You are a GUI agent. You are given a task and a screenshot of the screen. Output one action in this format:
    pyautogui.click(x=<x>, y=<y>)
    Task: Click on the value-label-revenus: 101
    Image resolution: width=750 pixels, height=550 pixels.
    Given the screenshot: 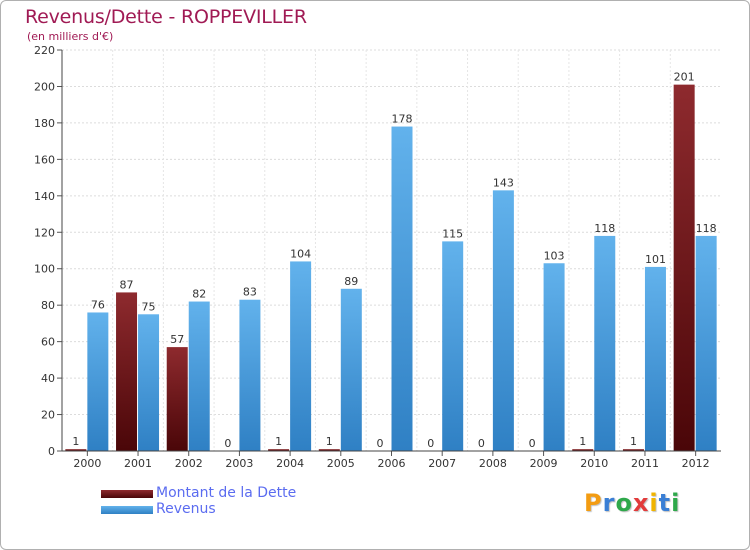 What is the action you would take?
    pyautogui.click(x=655, y=259)
    